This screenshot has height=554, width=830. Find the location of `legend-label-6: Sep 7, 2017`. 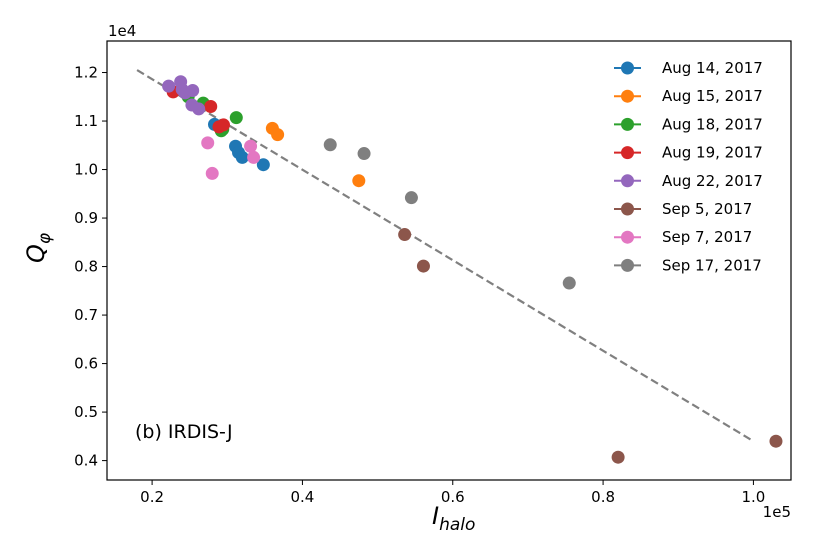

legend-label-6: Sep 7, 2017 is located at coordinates (707, 237).